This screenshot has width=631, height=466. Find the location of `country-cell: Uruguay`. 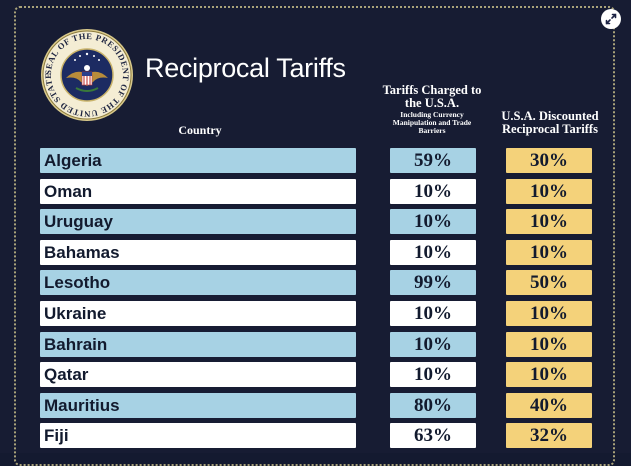

country-cell: Uruguay is located at coordinates (198, 221).